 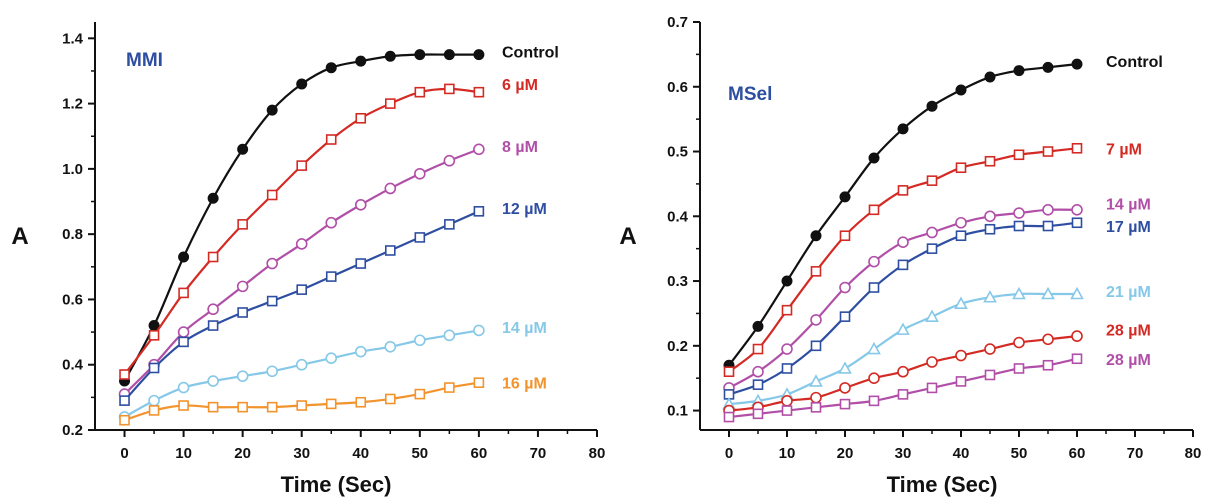 I want to click on series-label: 28 µM, so click(x=1128, y=331).